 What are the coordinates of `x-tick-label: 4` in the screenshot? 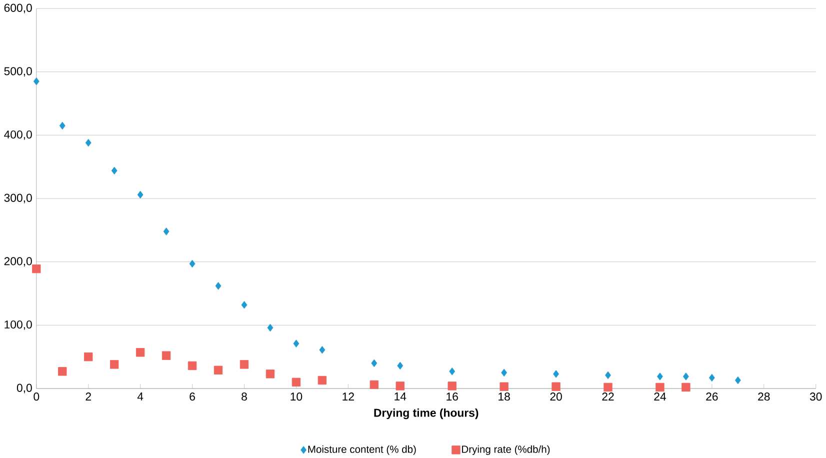 It's located at (140, 396).